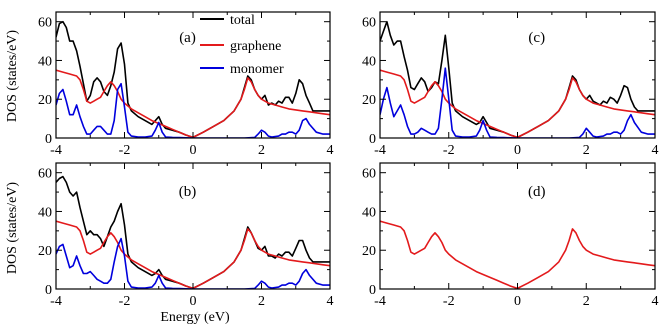 Image resolution: width=660 pixels, height=327 pixels. Describe the element at coordinates (257, 69) in the screenshot. I see `legend-label-monomer: monomer` at that location.